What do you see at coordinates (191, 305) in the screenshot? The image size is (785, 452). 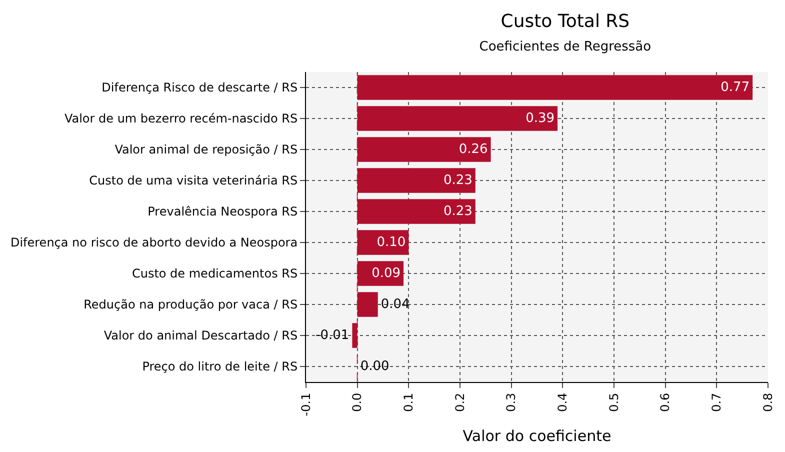 I see `y-tick-label: Redução na produção por vaca / RS` at bounding box center [191, 305].